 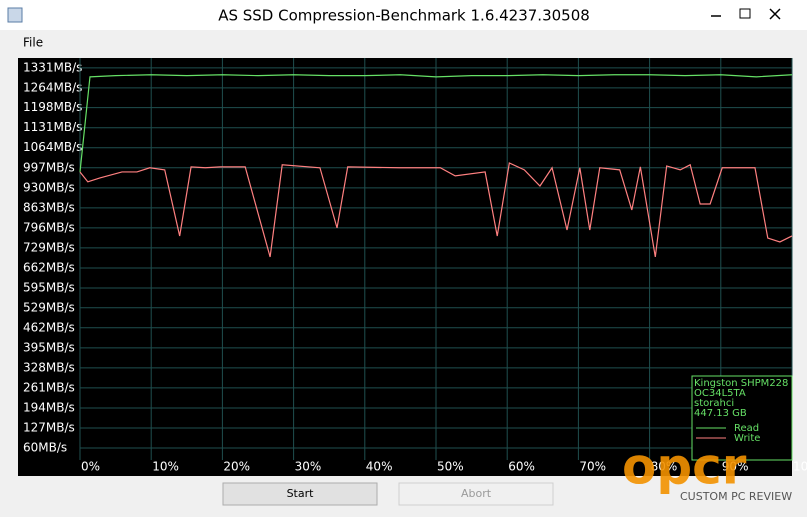 I want to click on start-label: Start, so click(x=301, y=493).